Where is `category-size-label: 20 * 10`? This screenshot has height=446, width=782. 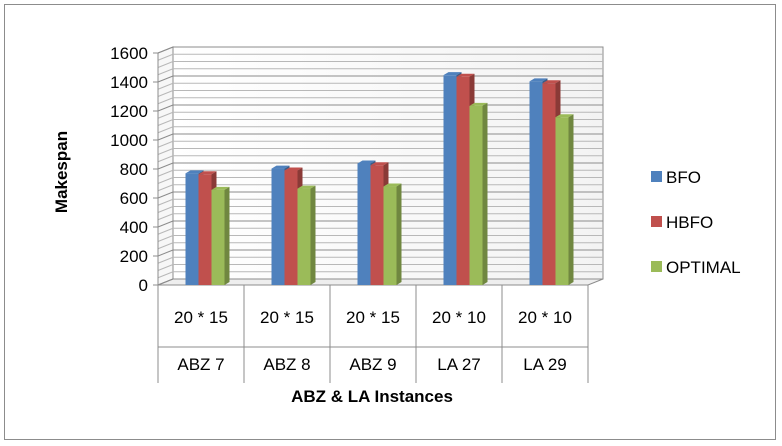 category-size-label: 20 * 10 is located at coordinates (459, 317).